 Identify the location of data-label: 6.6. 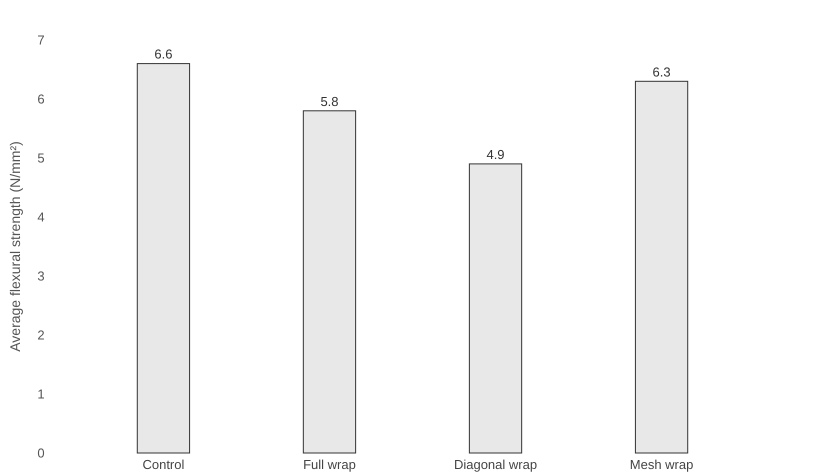
(163, 54).